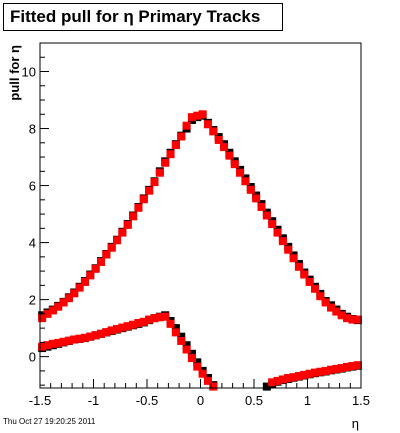 This screenshot has height=433, width=400. What do you see at coordinates (32, 129) in the screenshot?
I see `y-tick-label: 8` at bounding box center [32, 129].